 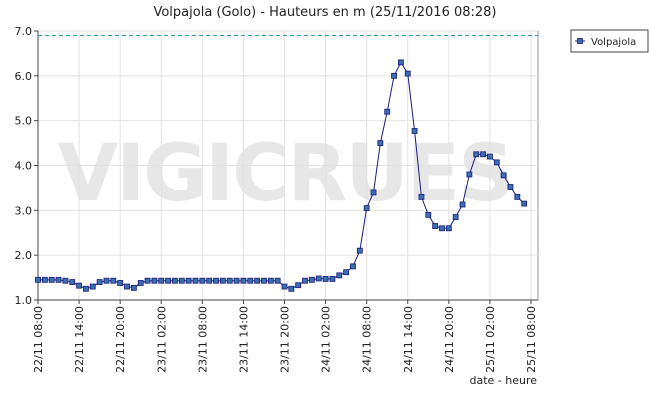 I want to click on y-tick-label: 2.0, so click(x=24, y=255).